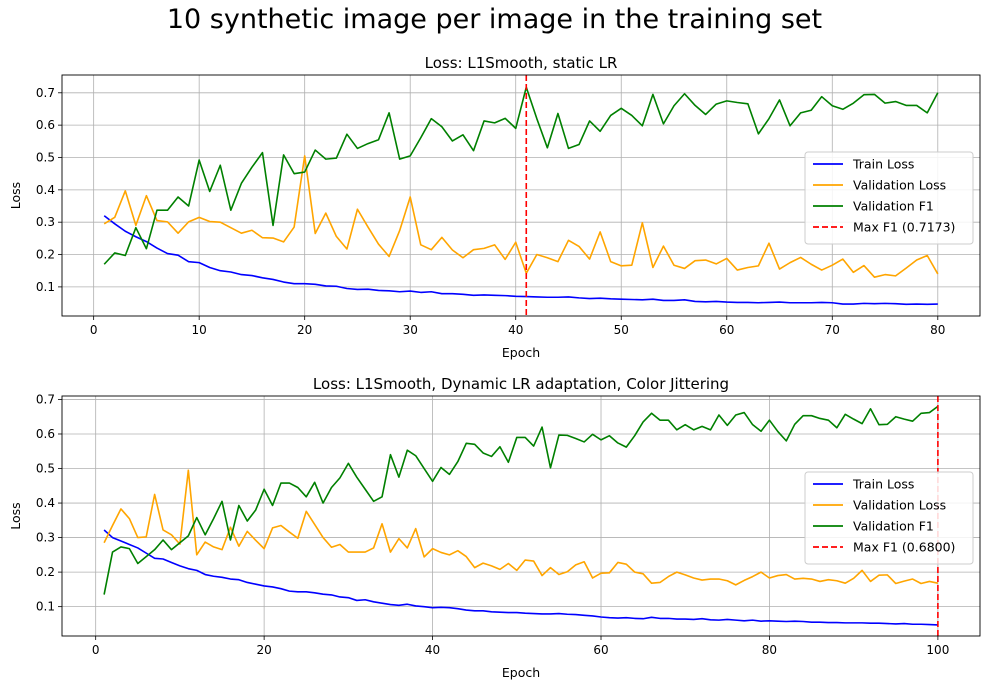 The height and width of the screenshot is (690, 989). Describe the element at coordinates (410, 330) in the screenshot. I see `x-tick-label: 30` at that location.